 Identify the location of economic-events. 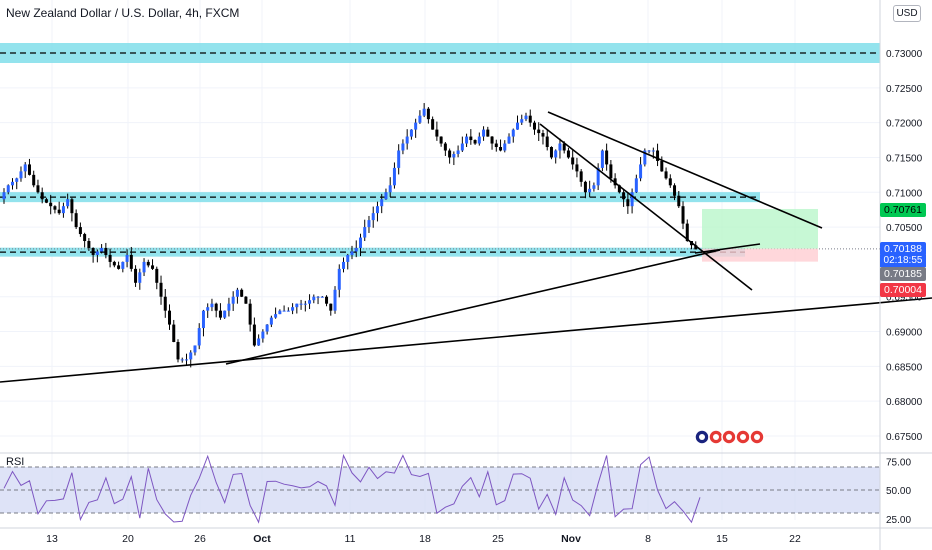
(729, 437).